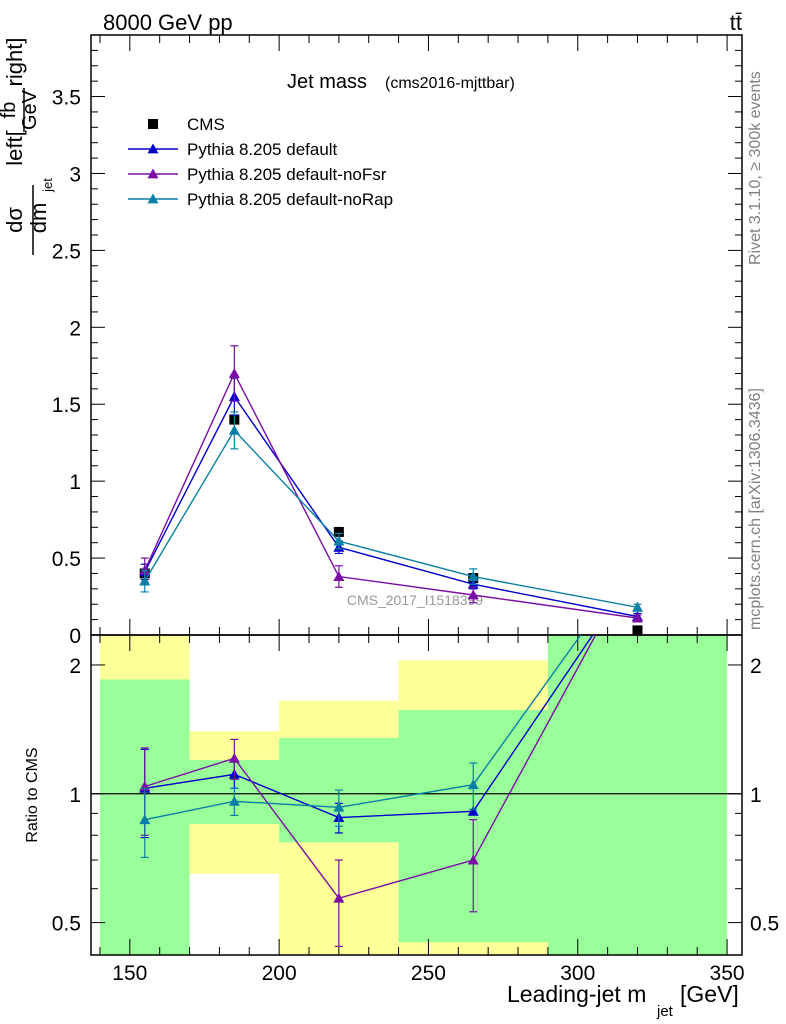  What do you see at coordinates (727, 973) in the screenshot?
I see `ratio-xtick-label: 350` at bounding box center [727, 973].